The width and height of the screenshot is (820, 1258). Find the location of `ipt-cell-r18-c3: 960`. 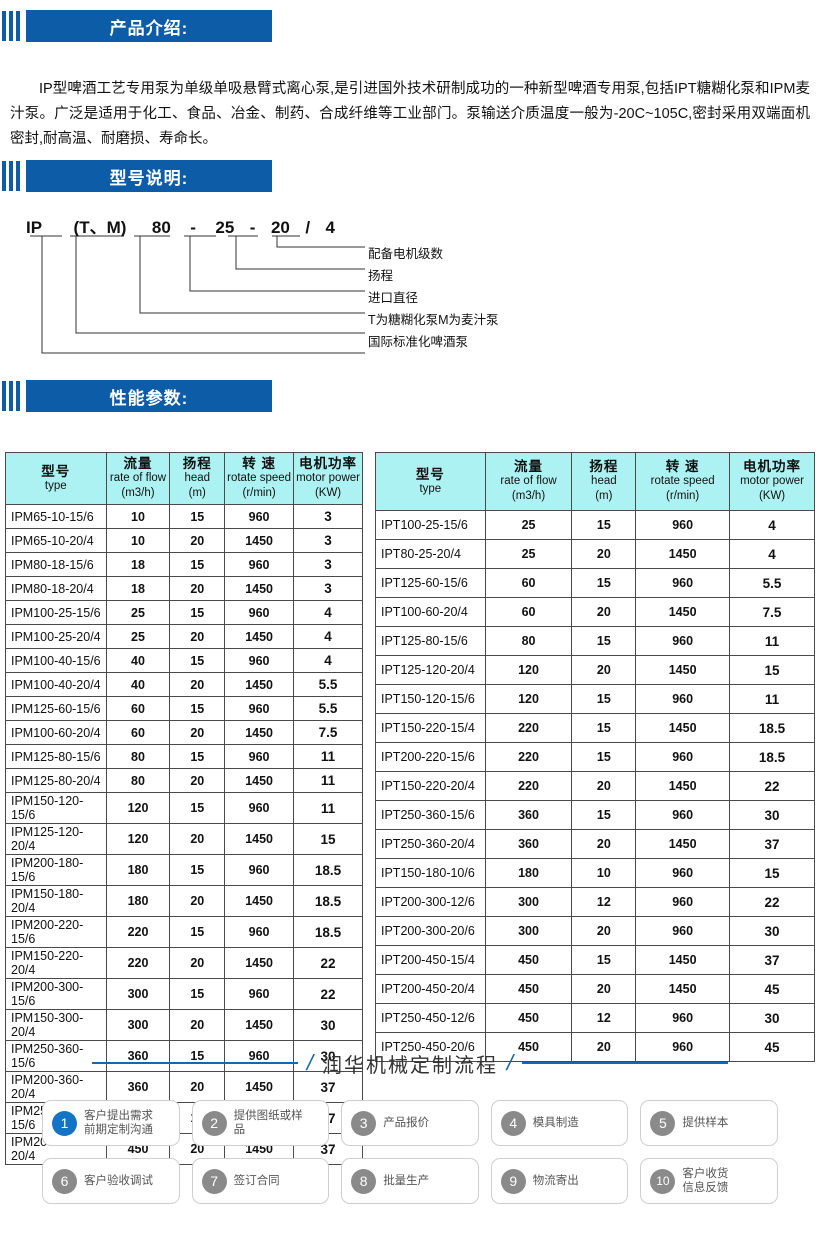

ipt-cell-r18-c3: 960 is located at coordinates (683, 1047).